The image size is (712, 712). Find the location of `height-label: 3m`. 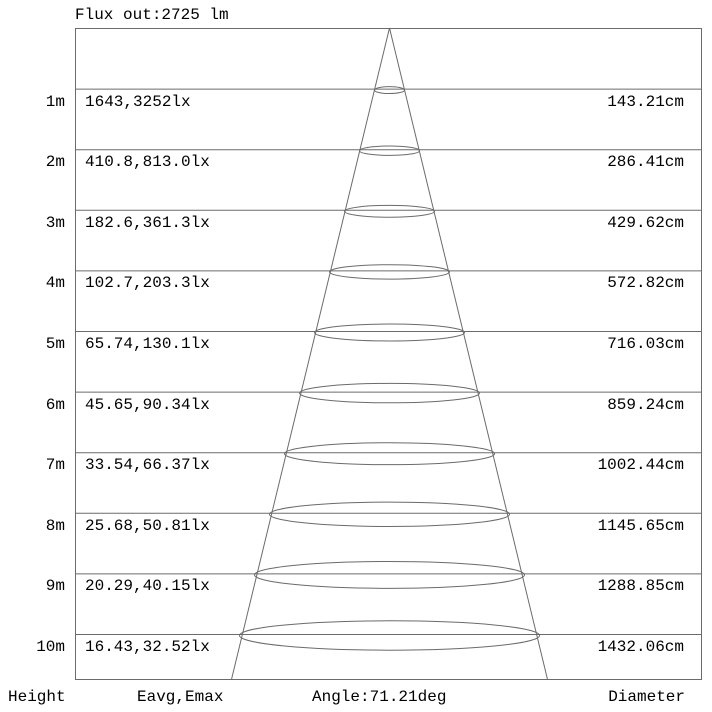

height-label: 3m is located at coordinates (55, 222).